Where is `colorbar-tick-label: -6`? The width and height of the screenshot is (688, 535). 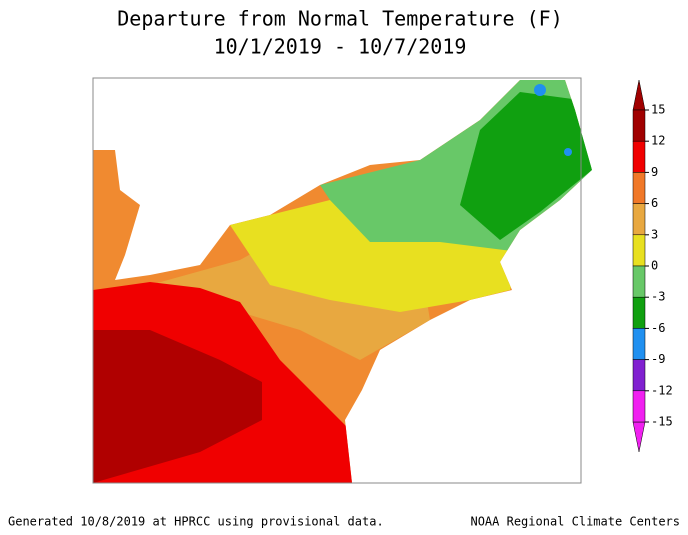
colorbar-tick-label: -6 is located at coordinates (658, 328).